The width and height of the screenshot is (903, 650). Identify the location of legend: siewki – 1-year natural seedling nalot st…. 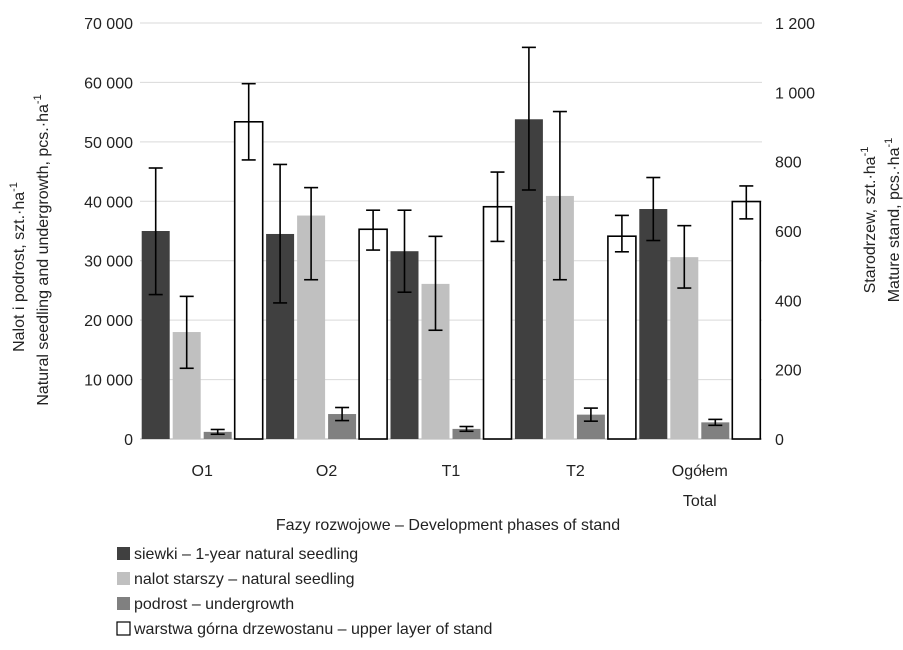
(304, 592).